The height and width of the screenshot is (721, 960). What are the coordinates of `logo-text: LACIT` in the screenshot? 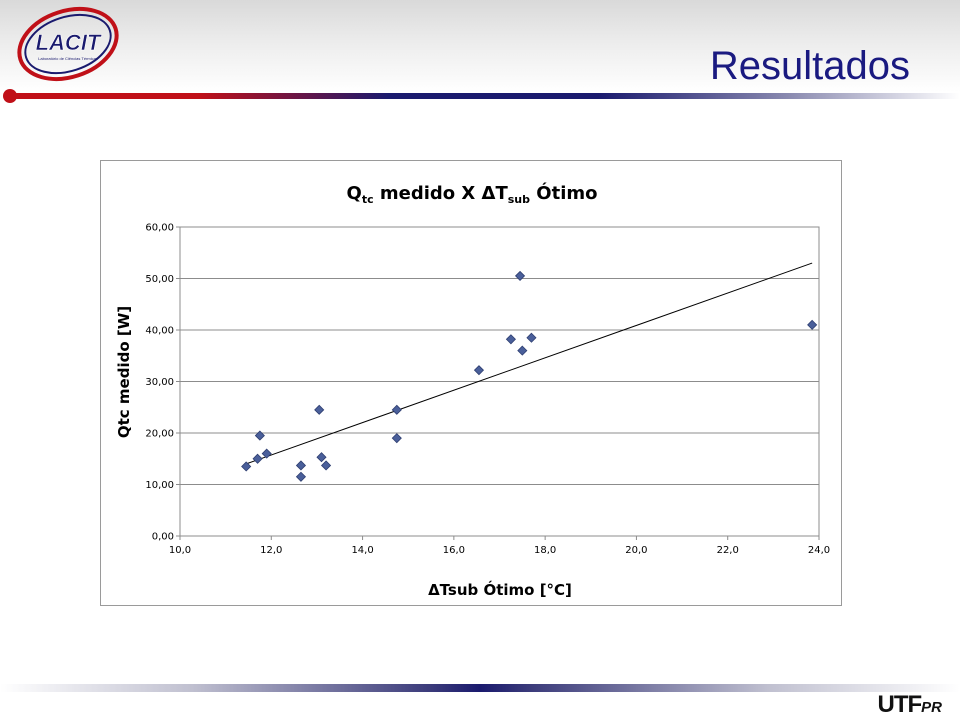 It's located at (69, 42).